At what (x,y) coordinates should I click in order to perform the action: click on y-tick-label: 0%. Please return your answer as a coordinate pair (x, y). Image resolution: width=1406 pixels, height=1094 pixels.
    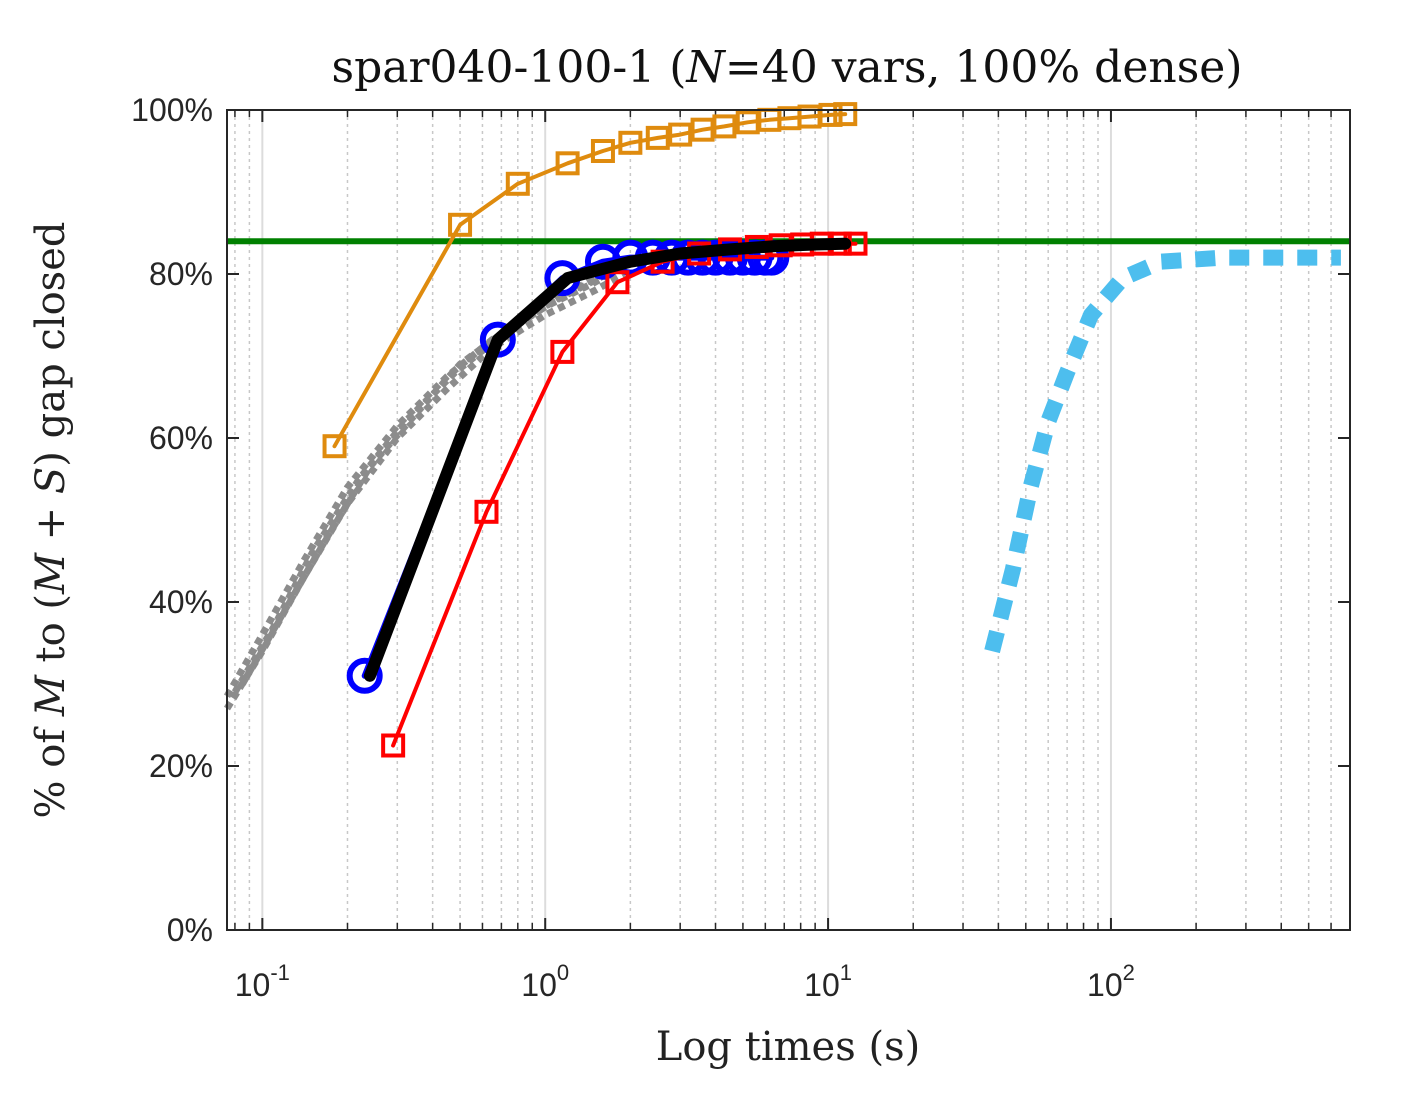
    Looking at the image, I should click on (190, 930).